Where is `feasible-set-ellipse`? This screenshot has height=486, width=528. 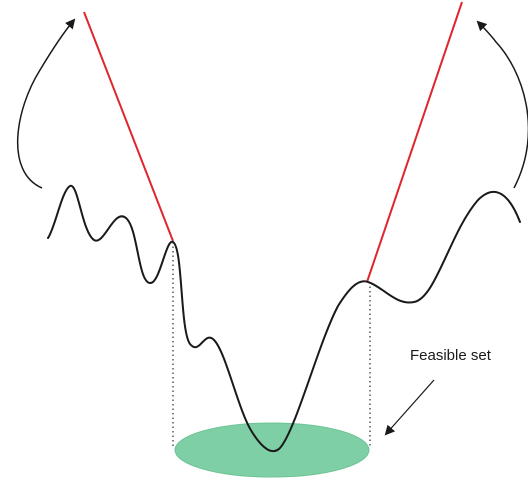
feasible-set-ellipse is located at coordinates (272, 450).